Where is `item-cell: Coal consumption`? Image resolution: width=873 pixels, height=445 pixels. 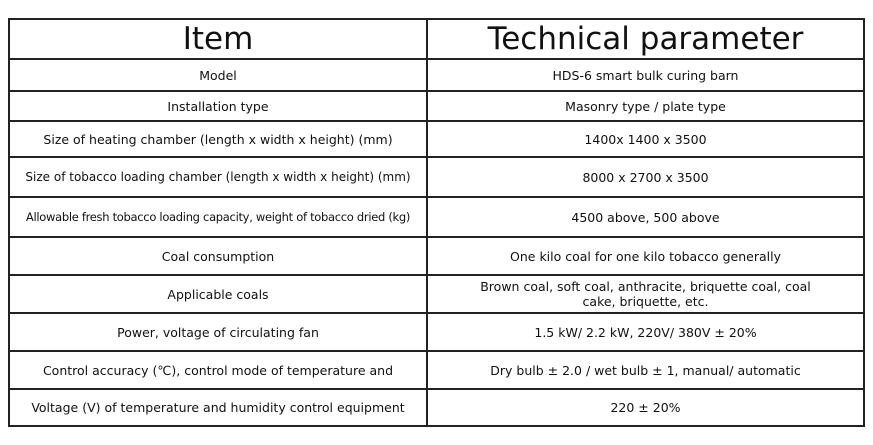
item-cell: Coal consumption is located at coordinates (218, 256).